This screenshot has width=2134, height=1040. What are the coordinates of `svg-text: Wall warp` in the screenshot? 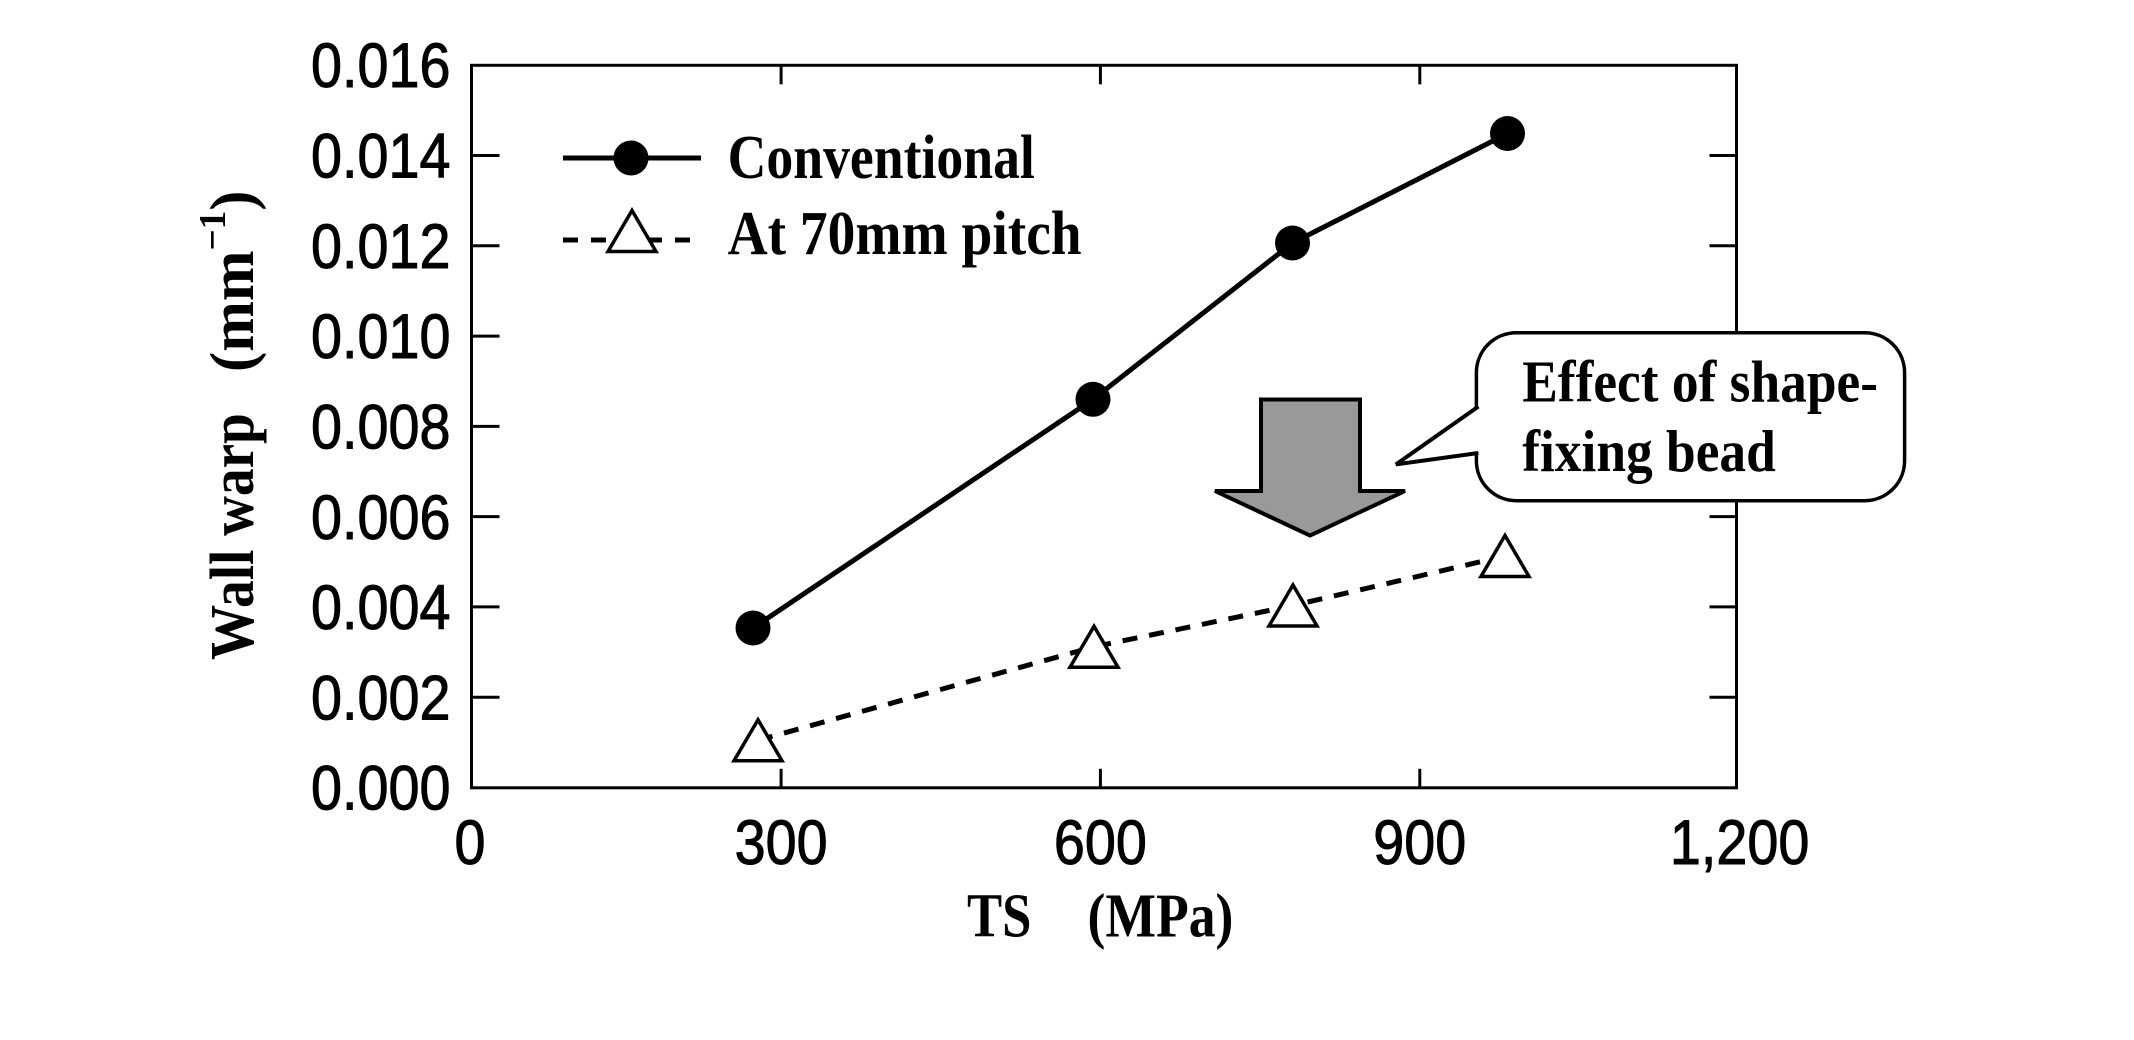 It's located at (232, 536).